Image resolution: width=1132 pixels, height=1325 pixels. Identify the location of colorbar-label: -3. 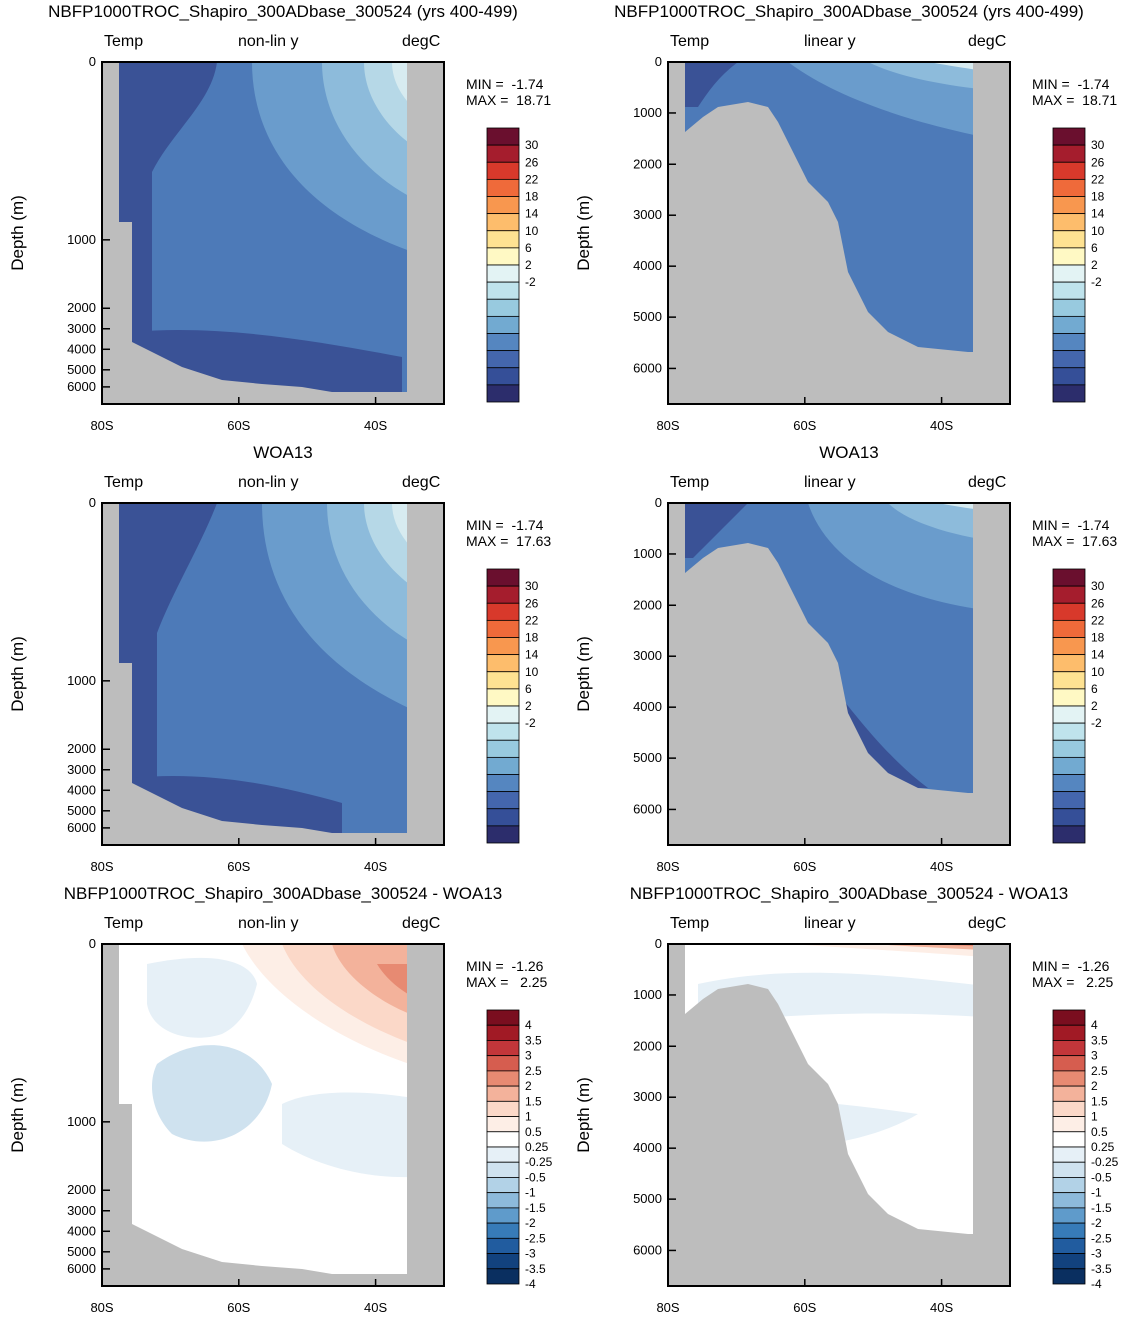
(1096, 1254).